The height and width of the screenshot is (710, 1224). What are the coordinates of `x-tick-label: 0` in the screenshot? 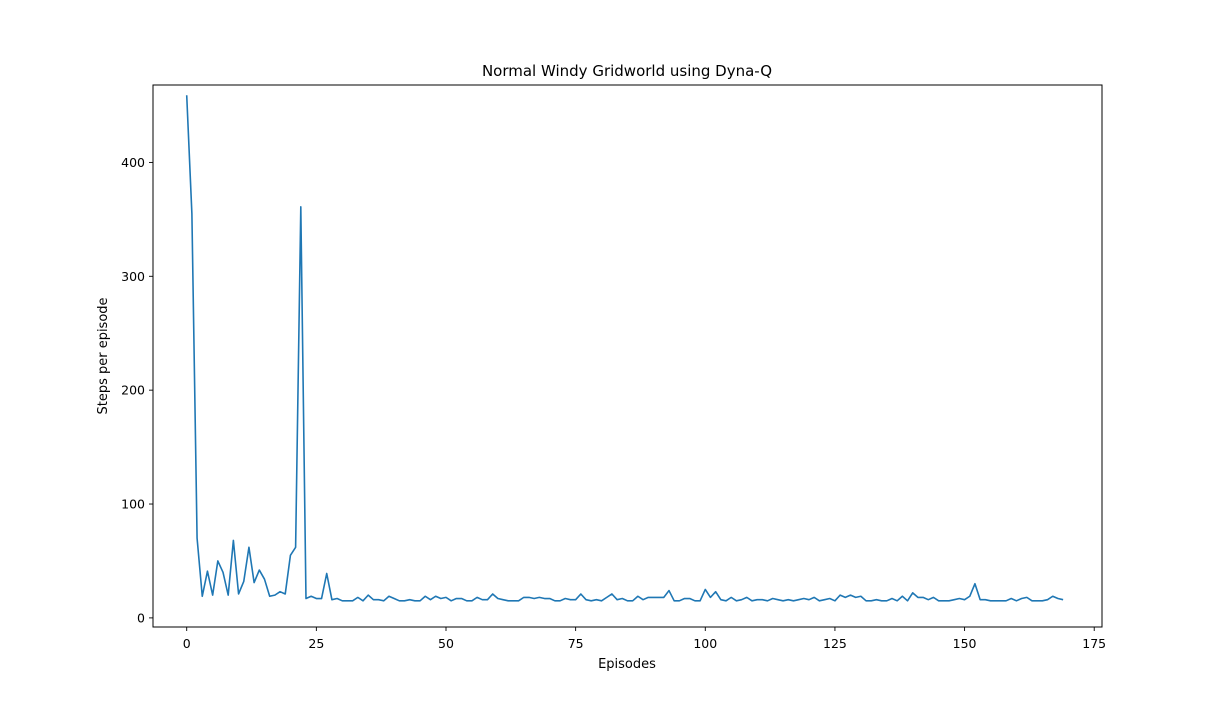 It's located at (187, 643).